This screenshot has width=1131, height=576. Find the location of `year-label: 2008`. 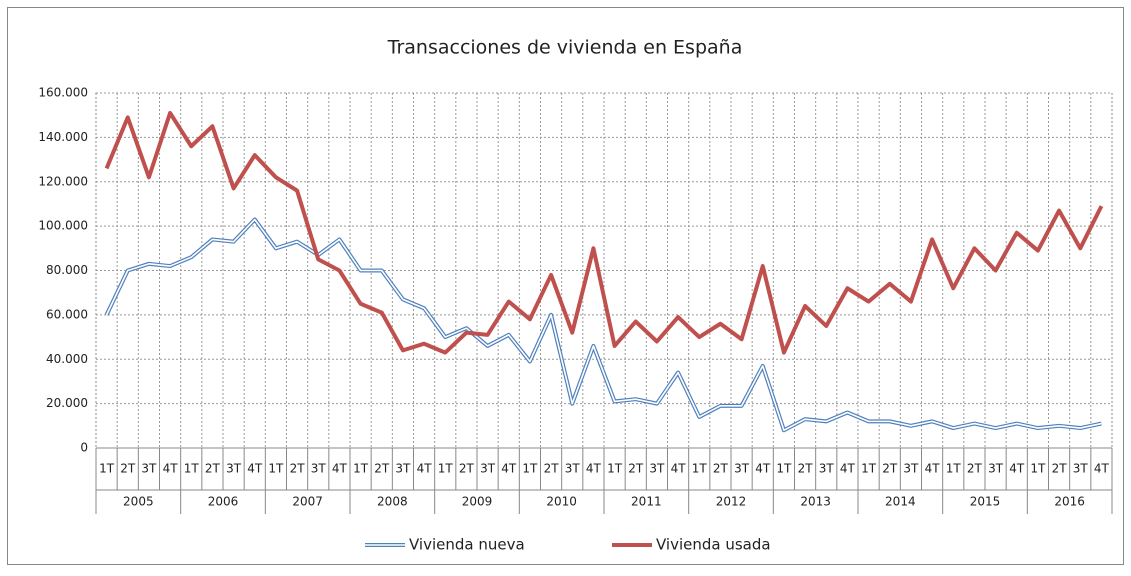

year-label: 2008 is located at coordinates (392, 502).